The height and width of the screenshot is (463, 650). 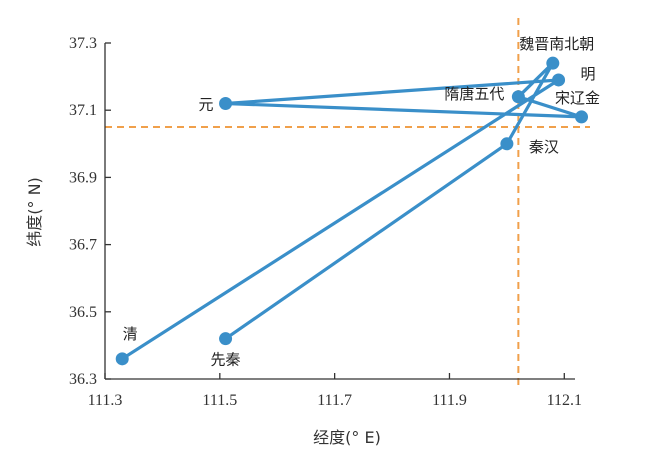 What do you see at coordinates (206, 104) in the screenshot?
I see `point-label: 元` at bounding box center [206, 104].